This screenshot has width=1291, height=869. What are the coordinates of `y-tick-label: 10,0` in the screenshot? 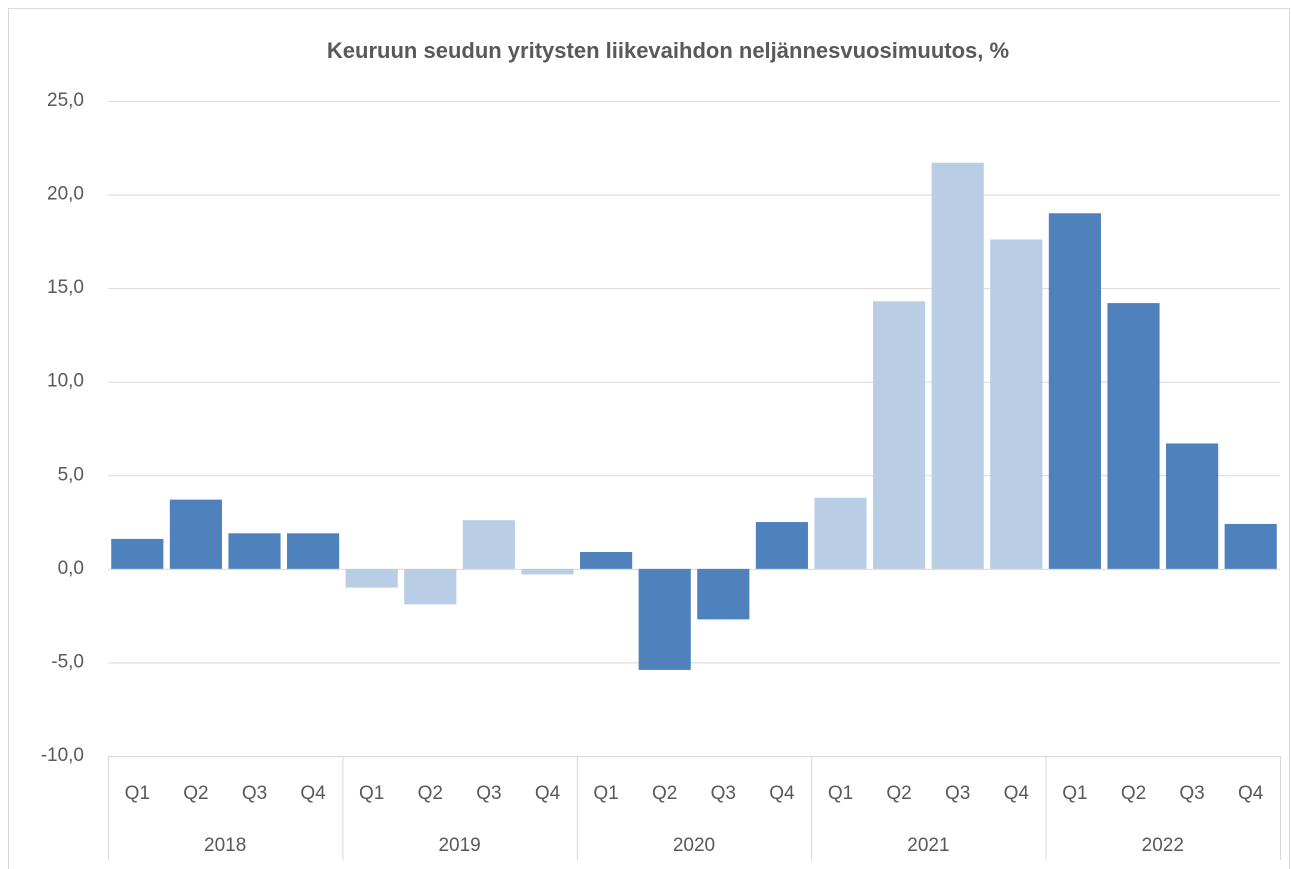 It's located at (65, 381).